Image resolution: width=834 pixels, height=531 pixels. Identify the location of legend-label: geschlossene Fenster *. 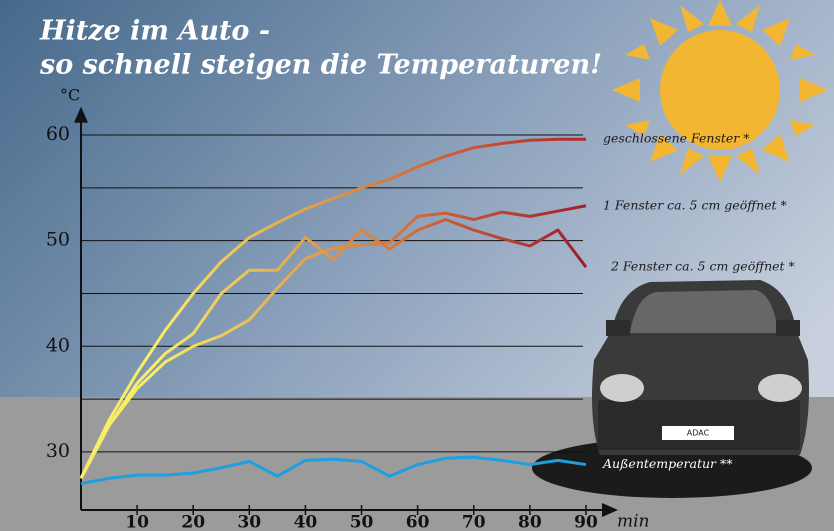
(676, 138).